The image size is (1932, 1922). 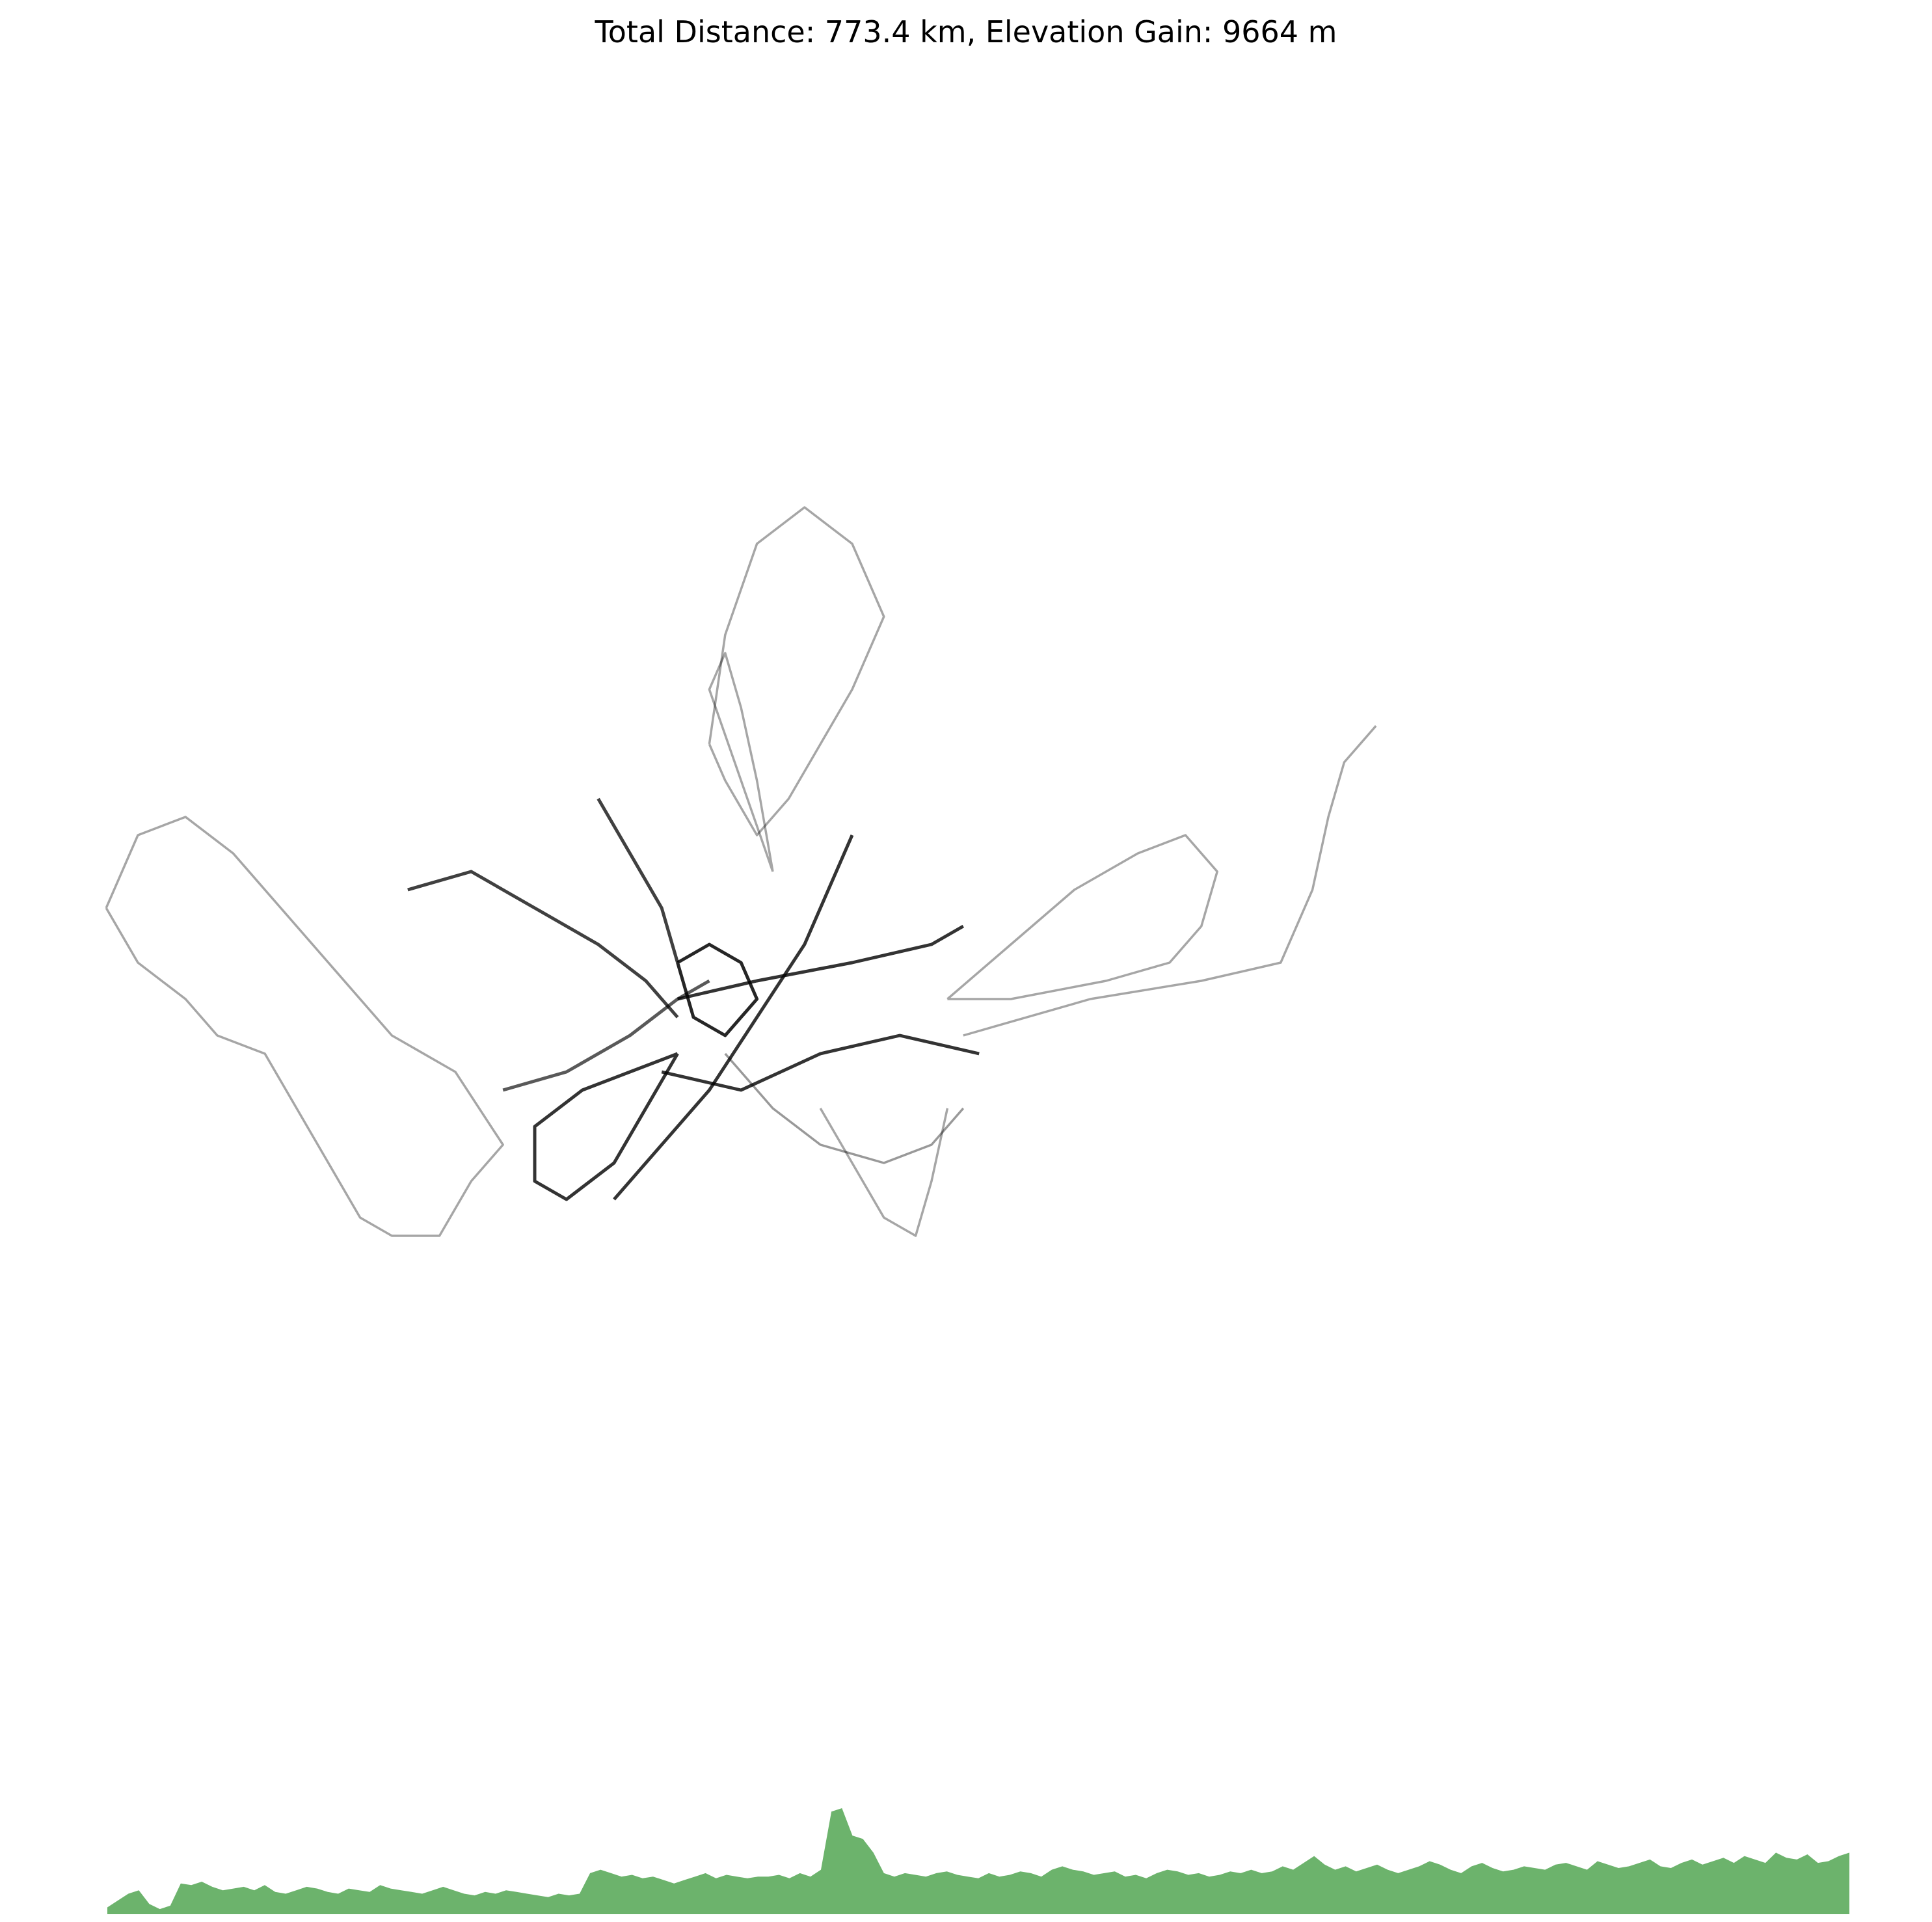 What do you see at coordinates (796, 671) in the screenshot?
I see `route-north-loop` at bounding box center [796, 671].